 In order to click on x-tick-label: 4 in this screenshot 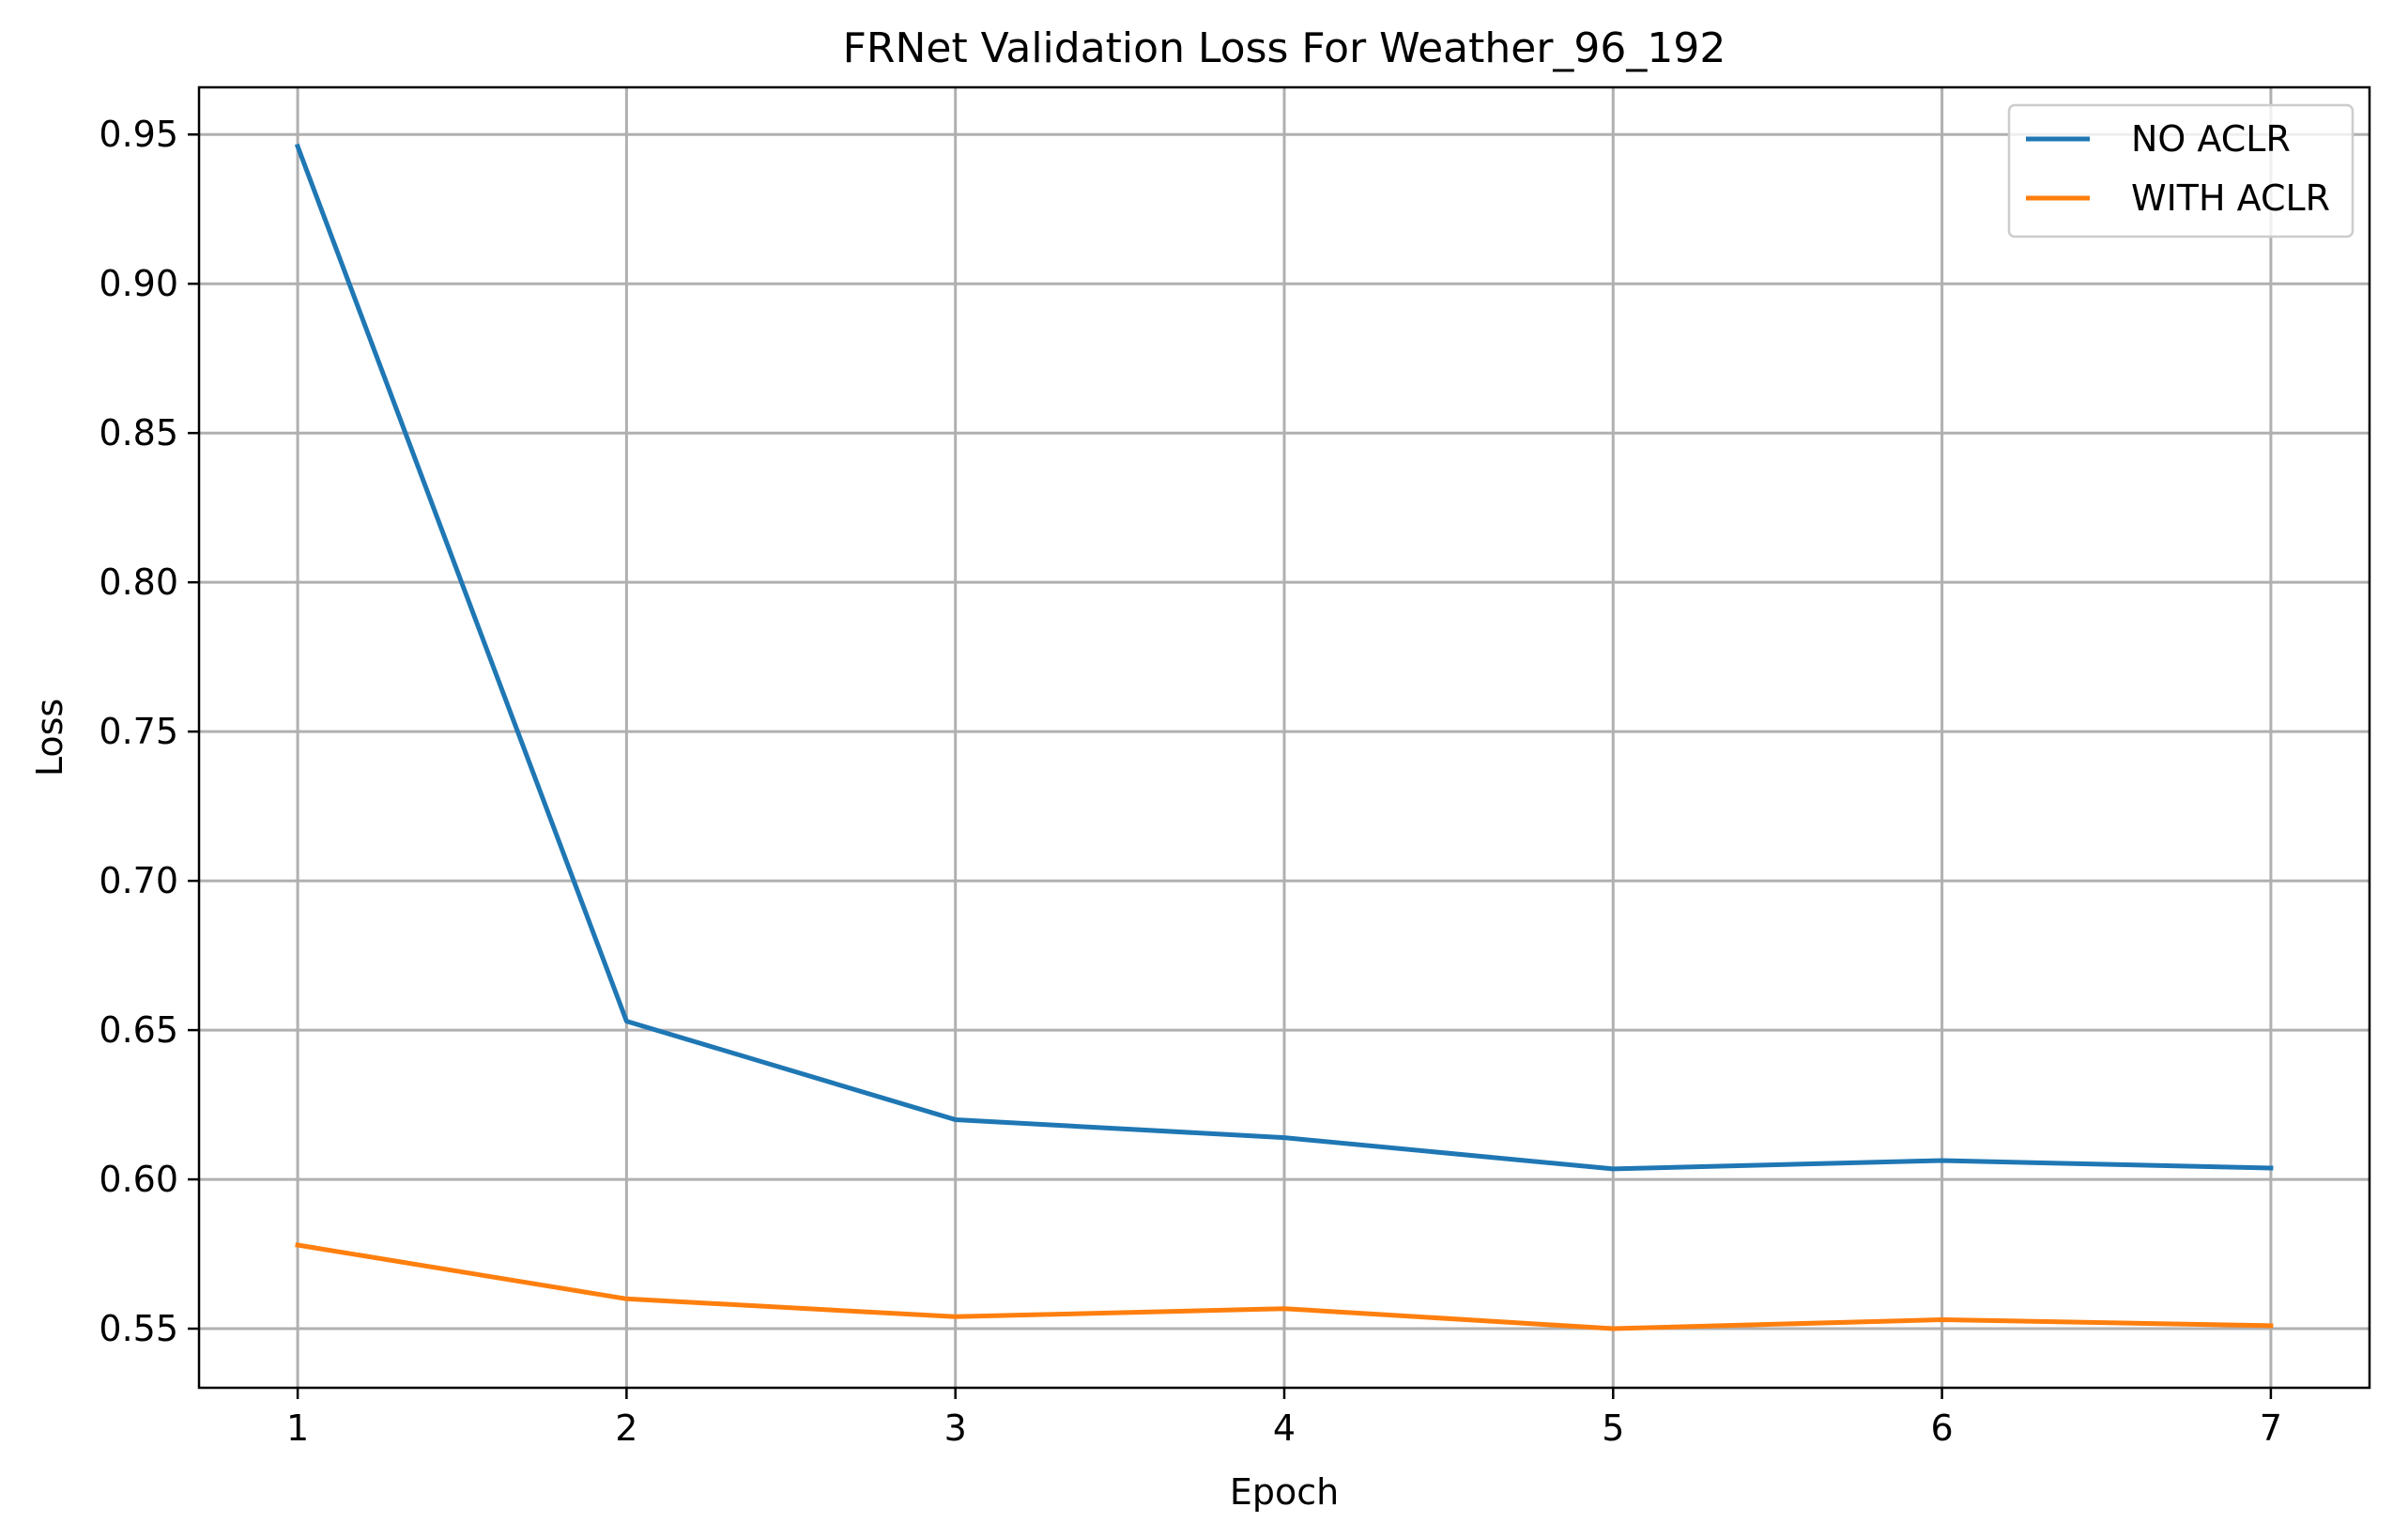, I will do `click(1284, 1428)`.